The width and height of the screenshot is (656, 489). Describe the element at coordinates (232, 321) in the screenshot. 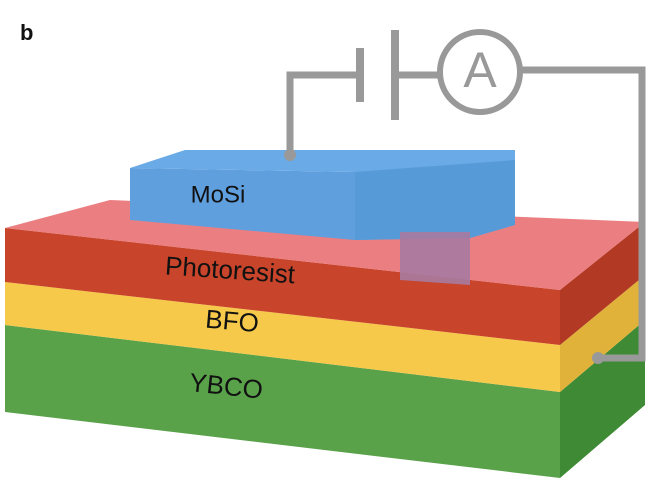

I see `bfo-label: BFO` at that location.